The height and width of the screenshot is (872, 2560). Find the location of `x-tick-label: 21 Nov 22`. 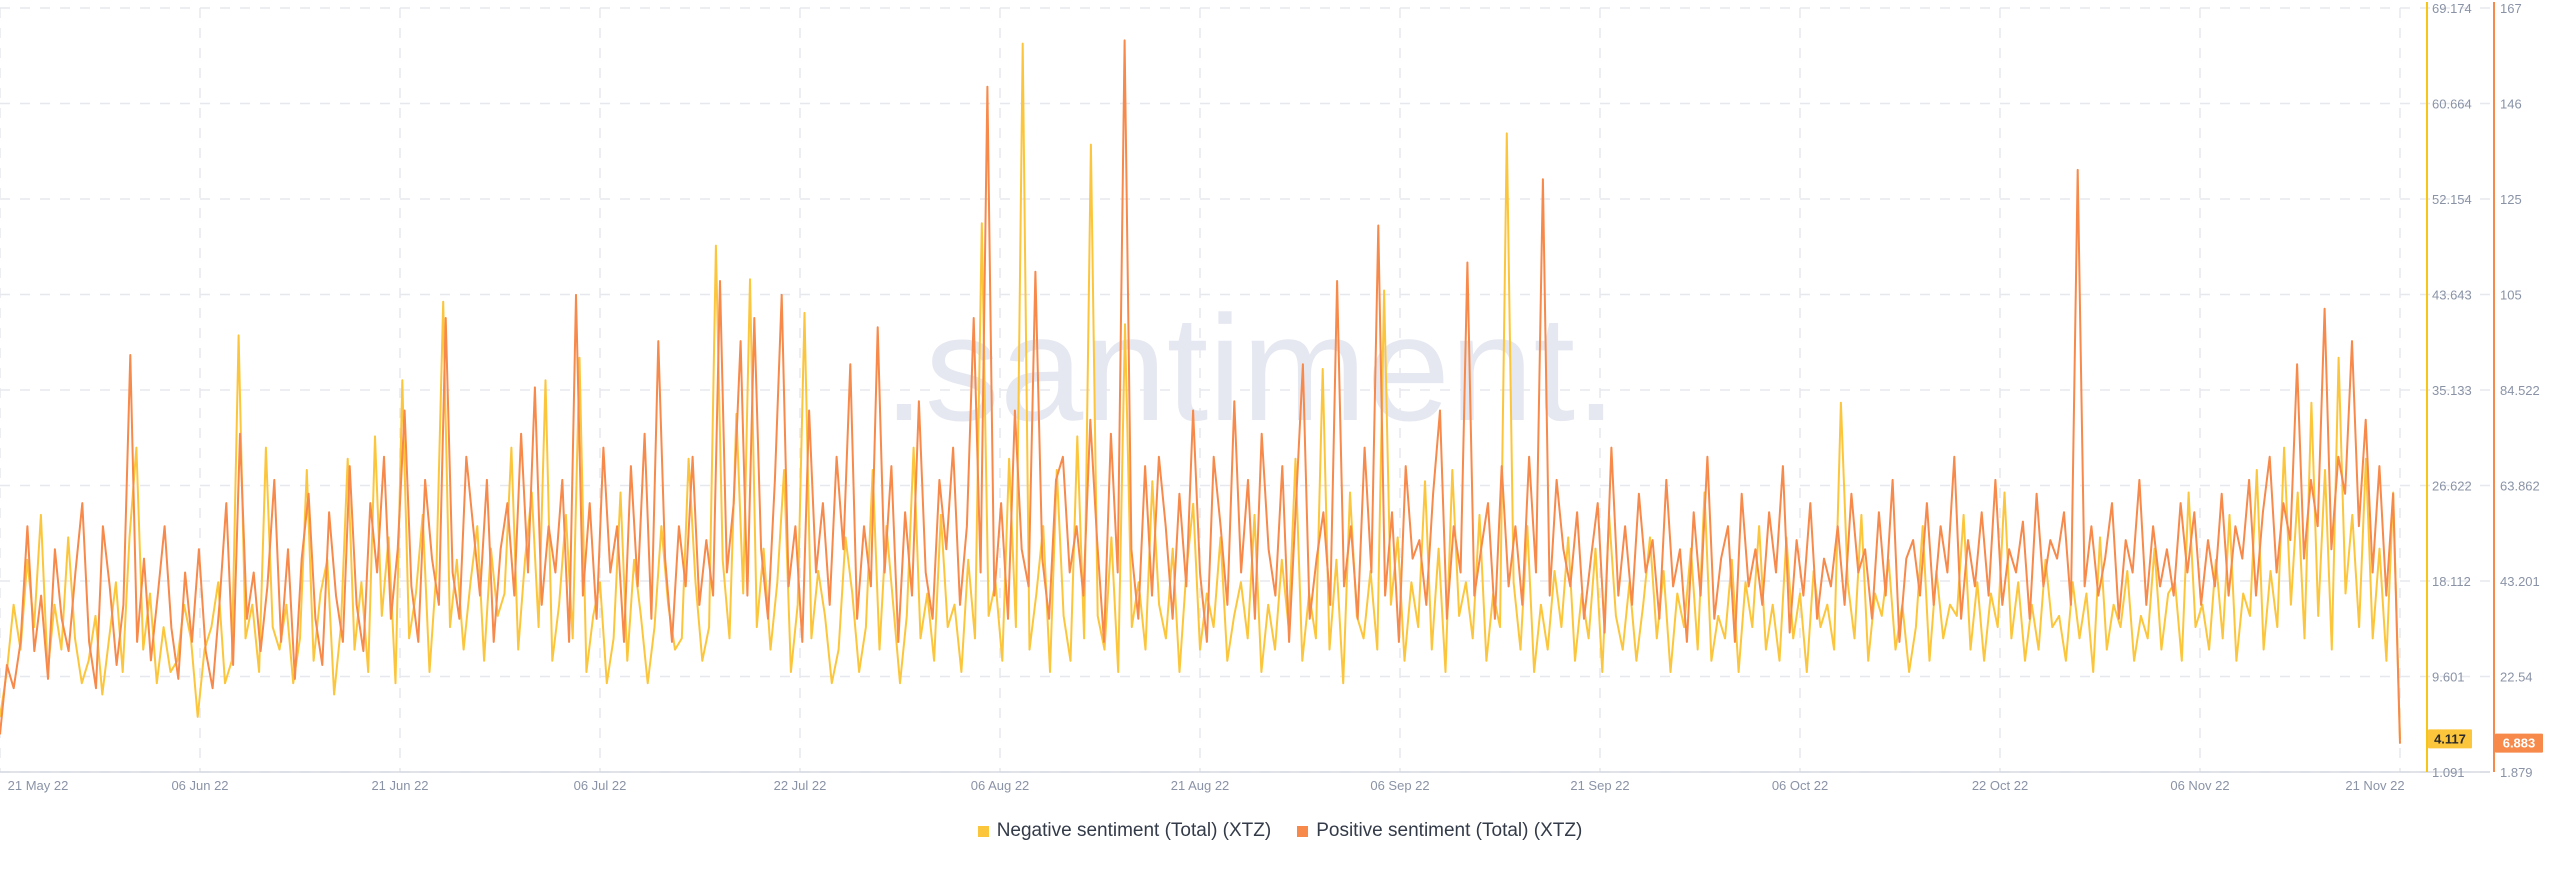

x-tick-label: 21 Nov 22 is located at coordinates (2374, 785).